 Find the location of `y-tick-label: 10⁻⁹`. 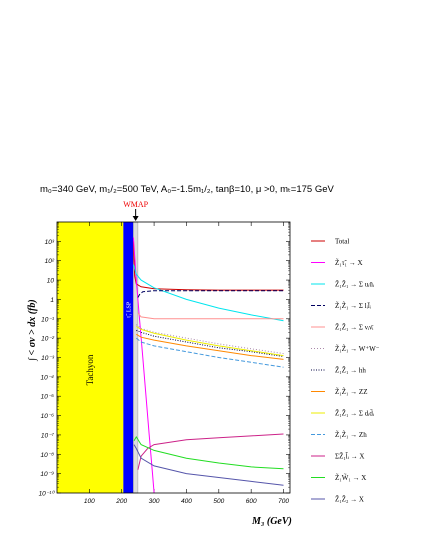

y-tick-label: 10⁻⁹ is located at coordinates (47, 474).